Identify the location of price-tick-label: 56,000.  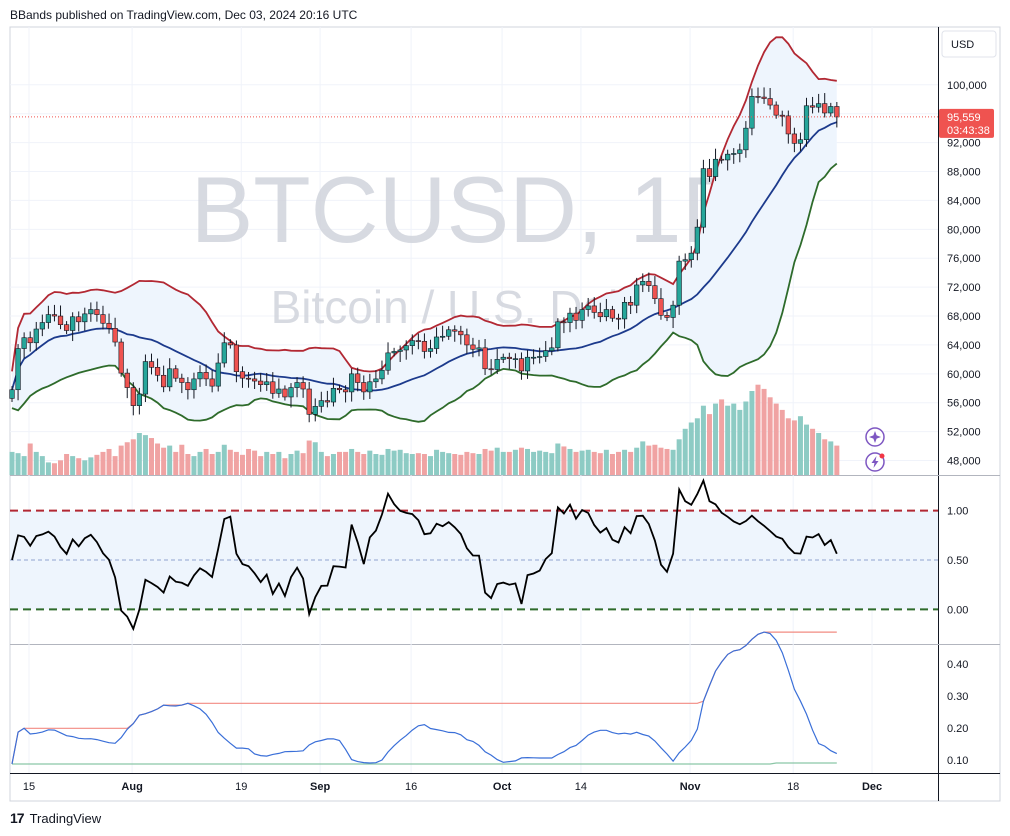
(964, 404).